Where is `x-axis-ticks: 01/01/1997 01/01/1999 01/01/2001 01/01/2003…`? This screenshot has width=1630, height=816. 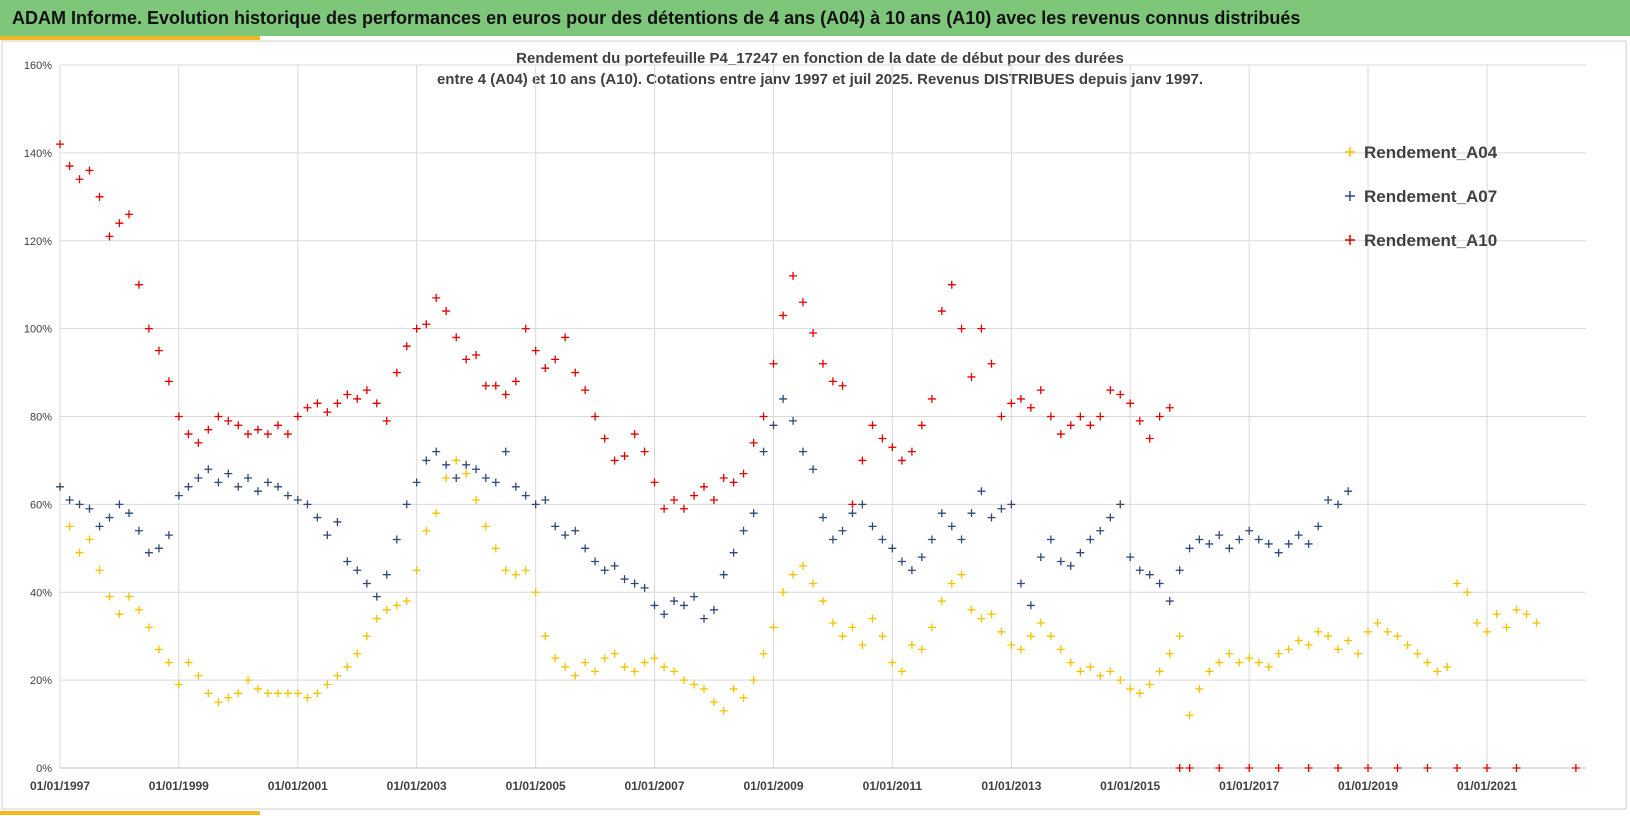
x-axis-ticks: 01/01/1997 01/01/1999 01/01/2001 01/01/2003… is located at coordinates (773, 786).